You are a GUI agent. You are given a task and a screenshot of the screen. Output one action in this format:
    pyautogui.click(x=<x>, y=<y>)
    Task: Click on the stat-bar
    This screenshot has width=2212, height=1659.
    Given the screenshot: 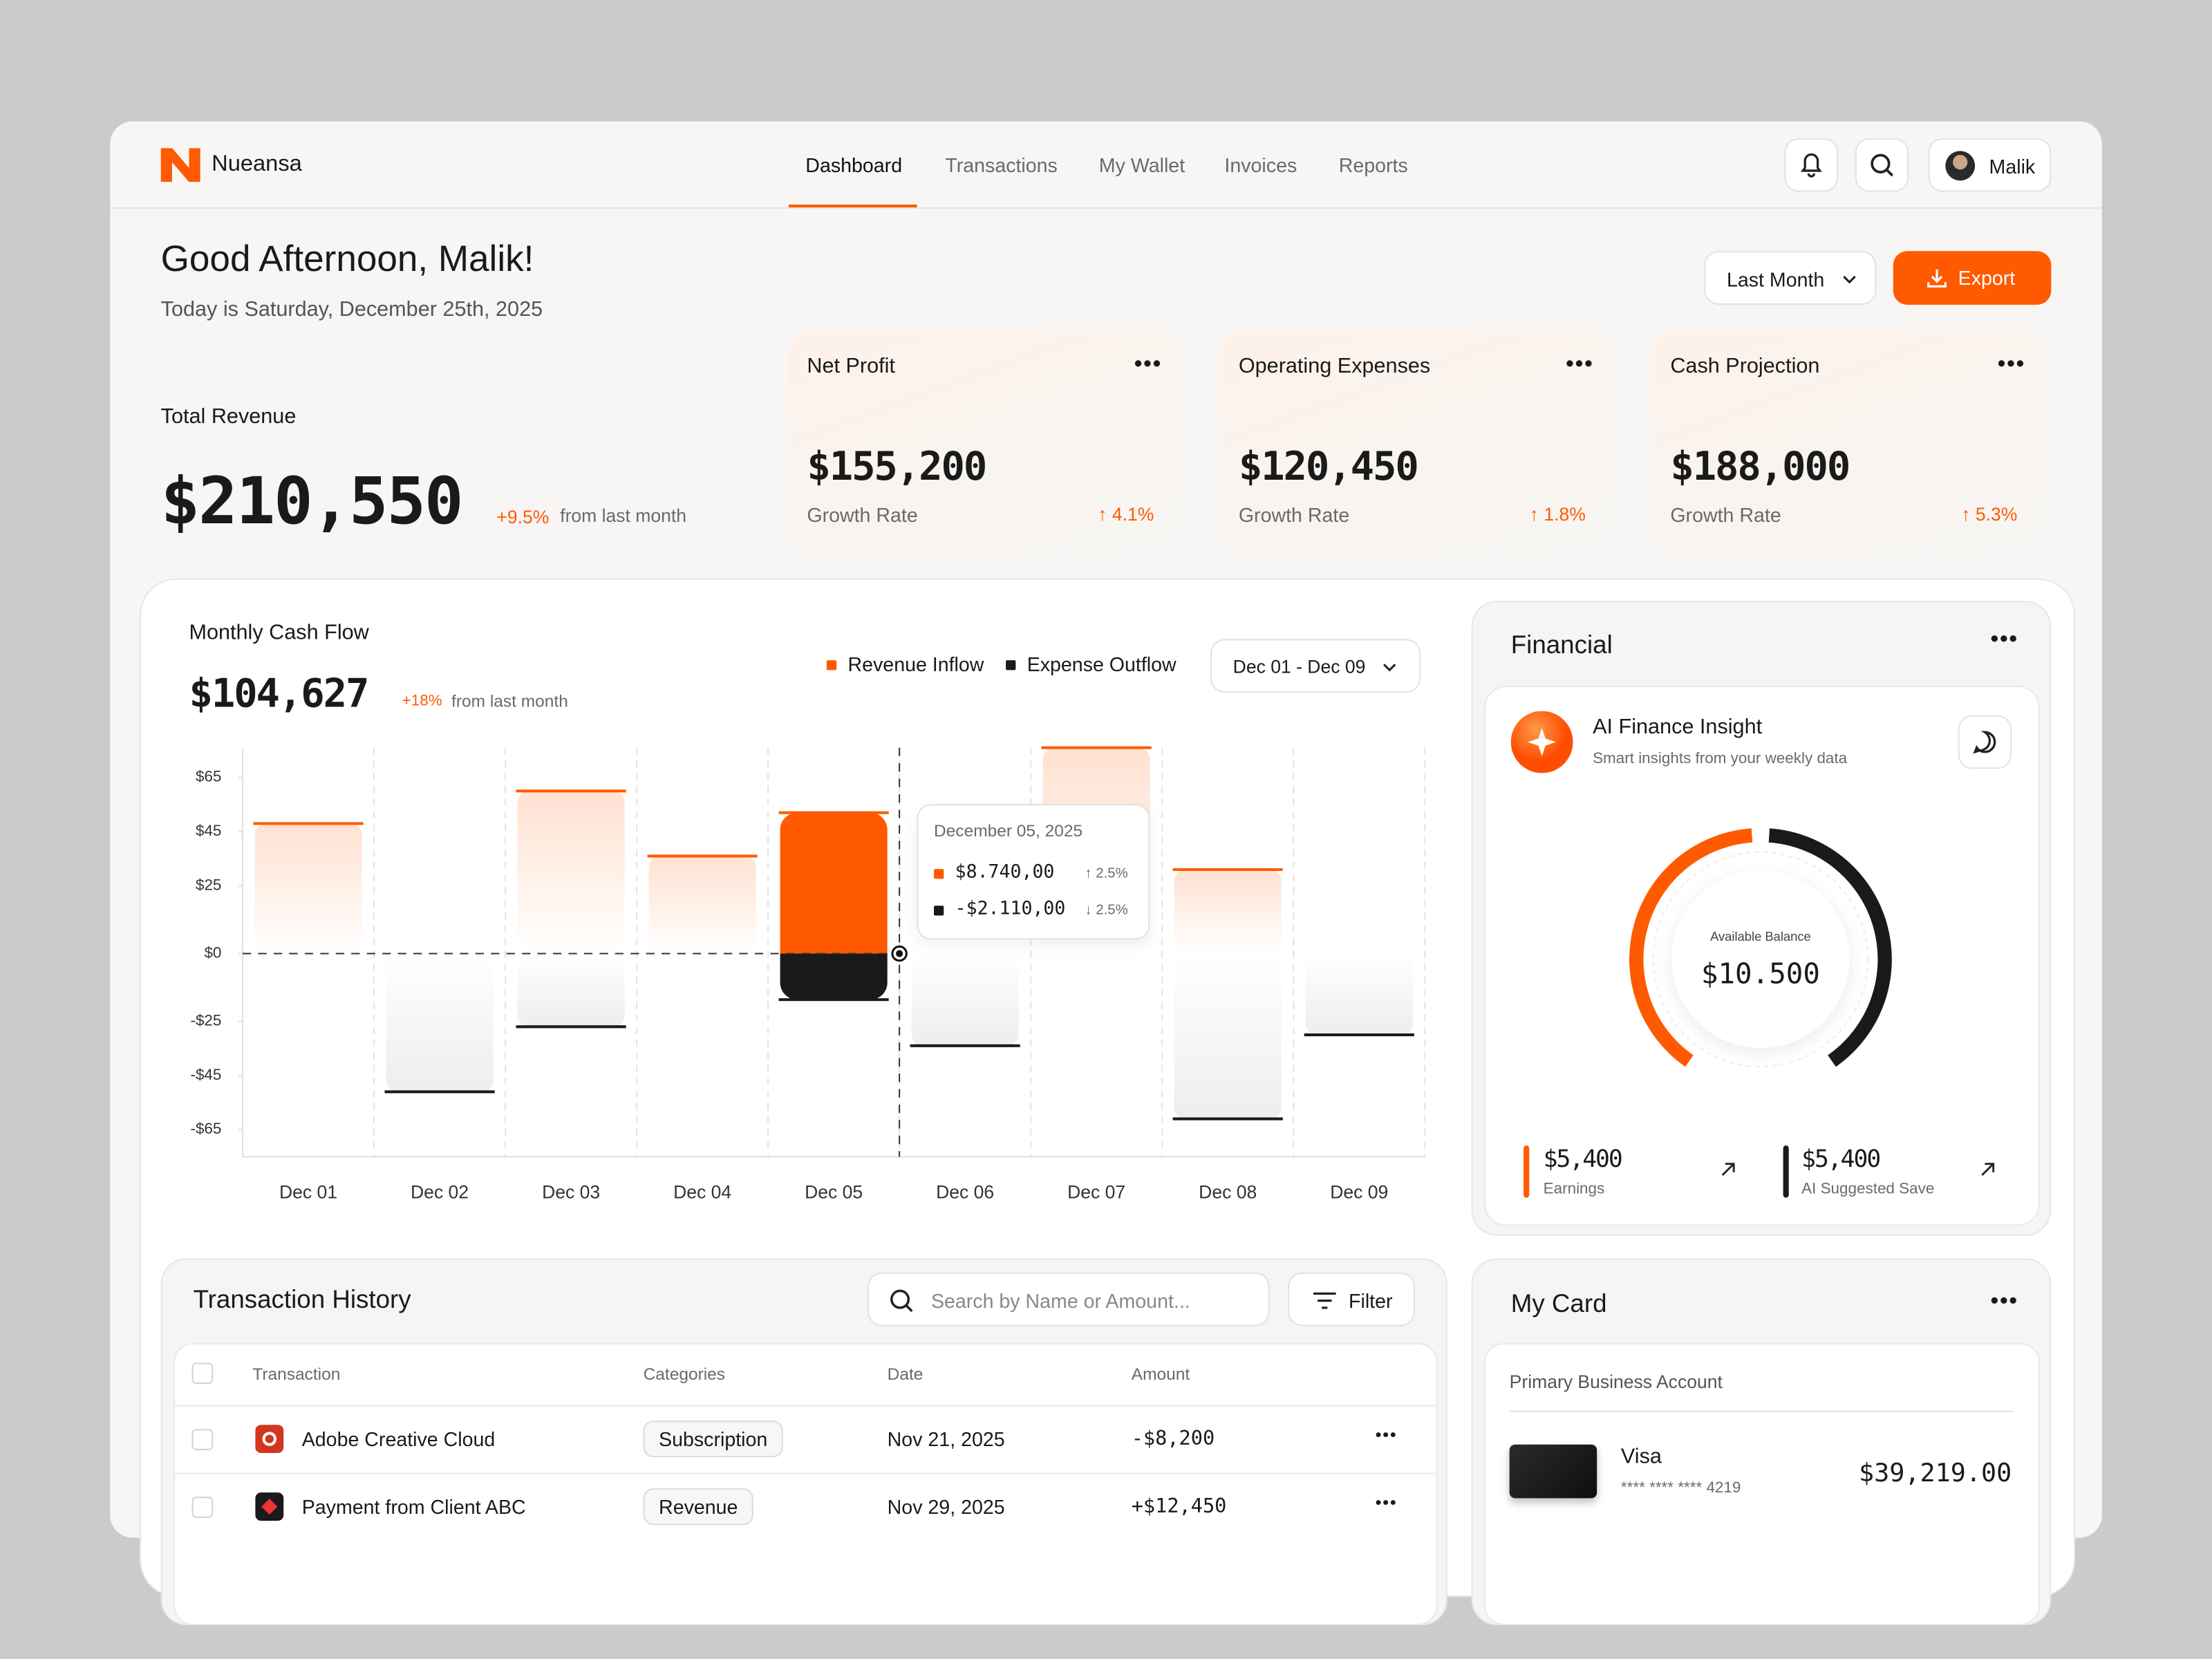 What is the action you would take?
    pyautogui.click(x=1527, y=1171)
    